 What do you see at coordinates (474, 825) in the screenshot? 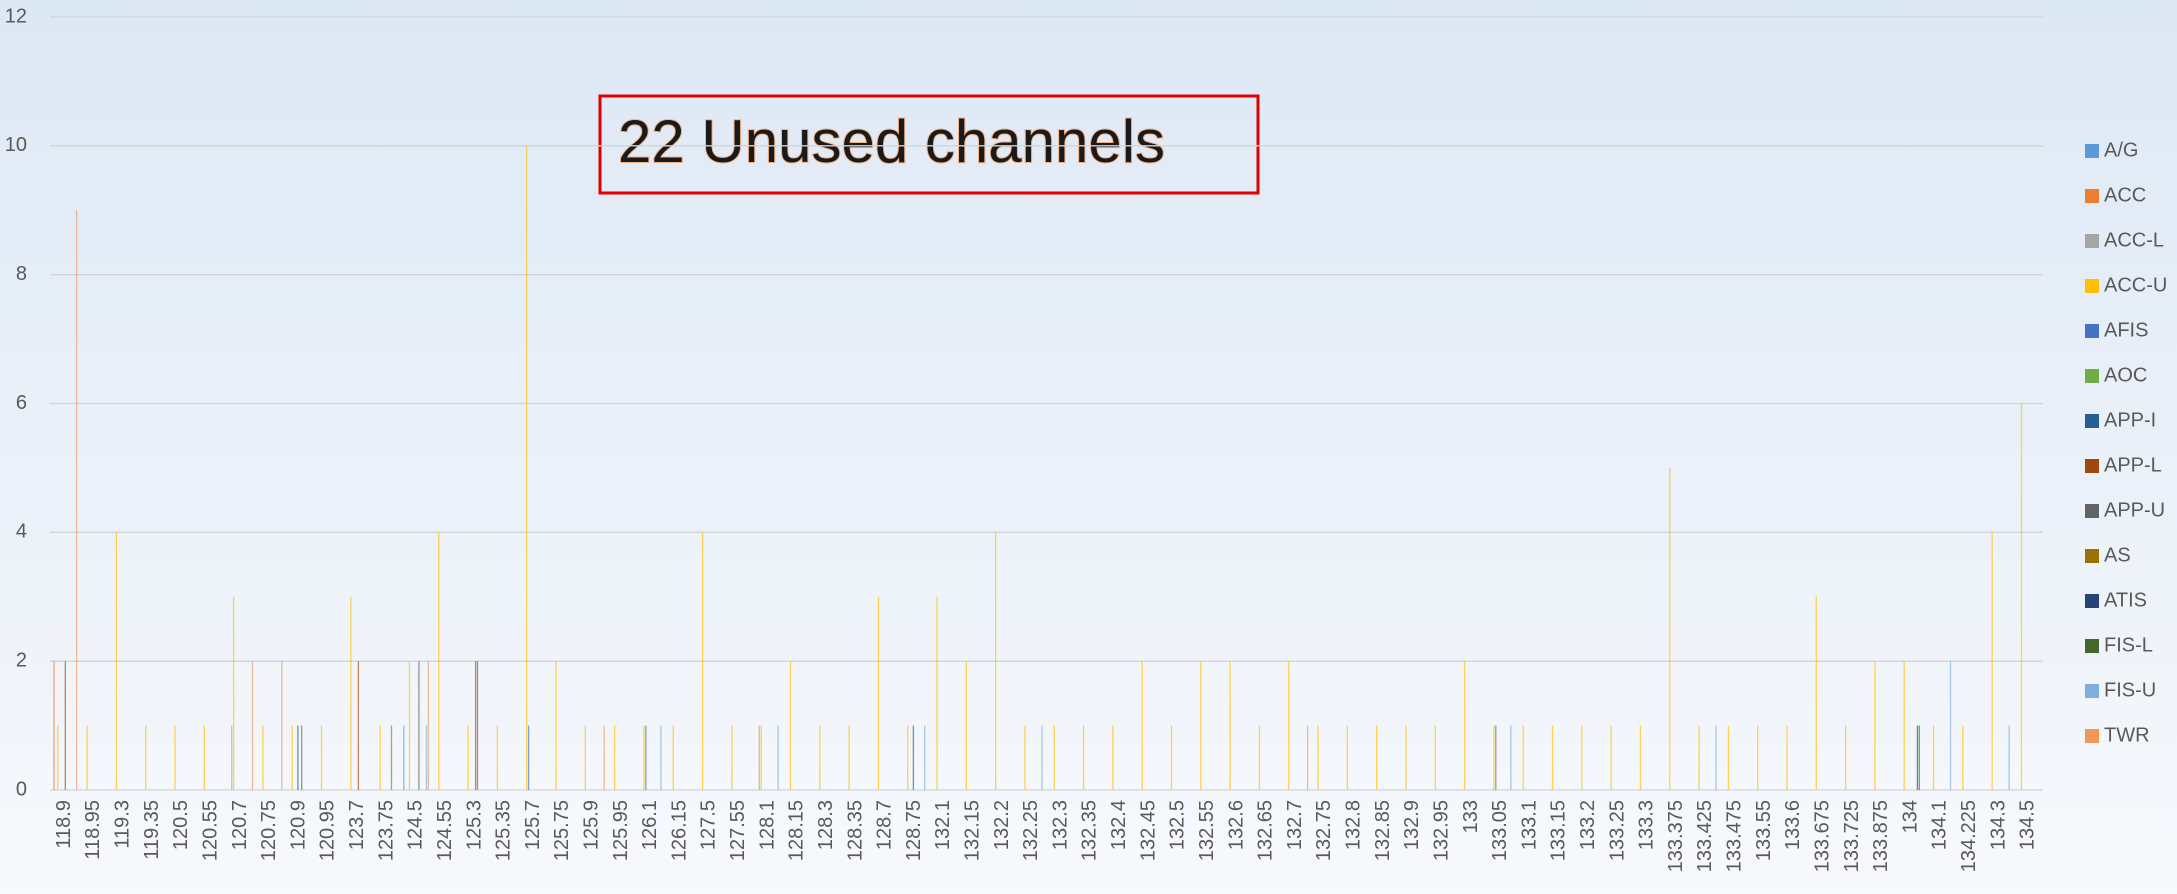
I see `x-tick-label: 125.3` at bounding box center [474, 825].